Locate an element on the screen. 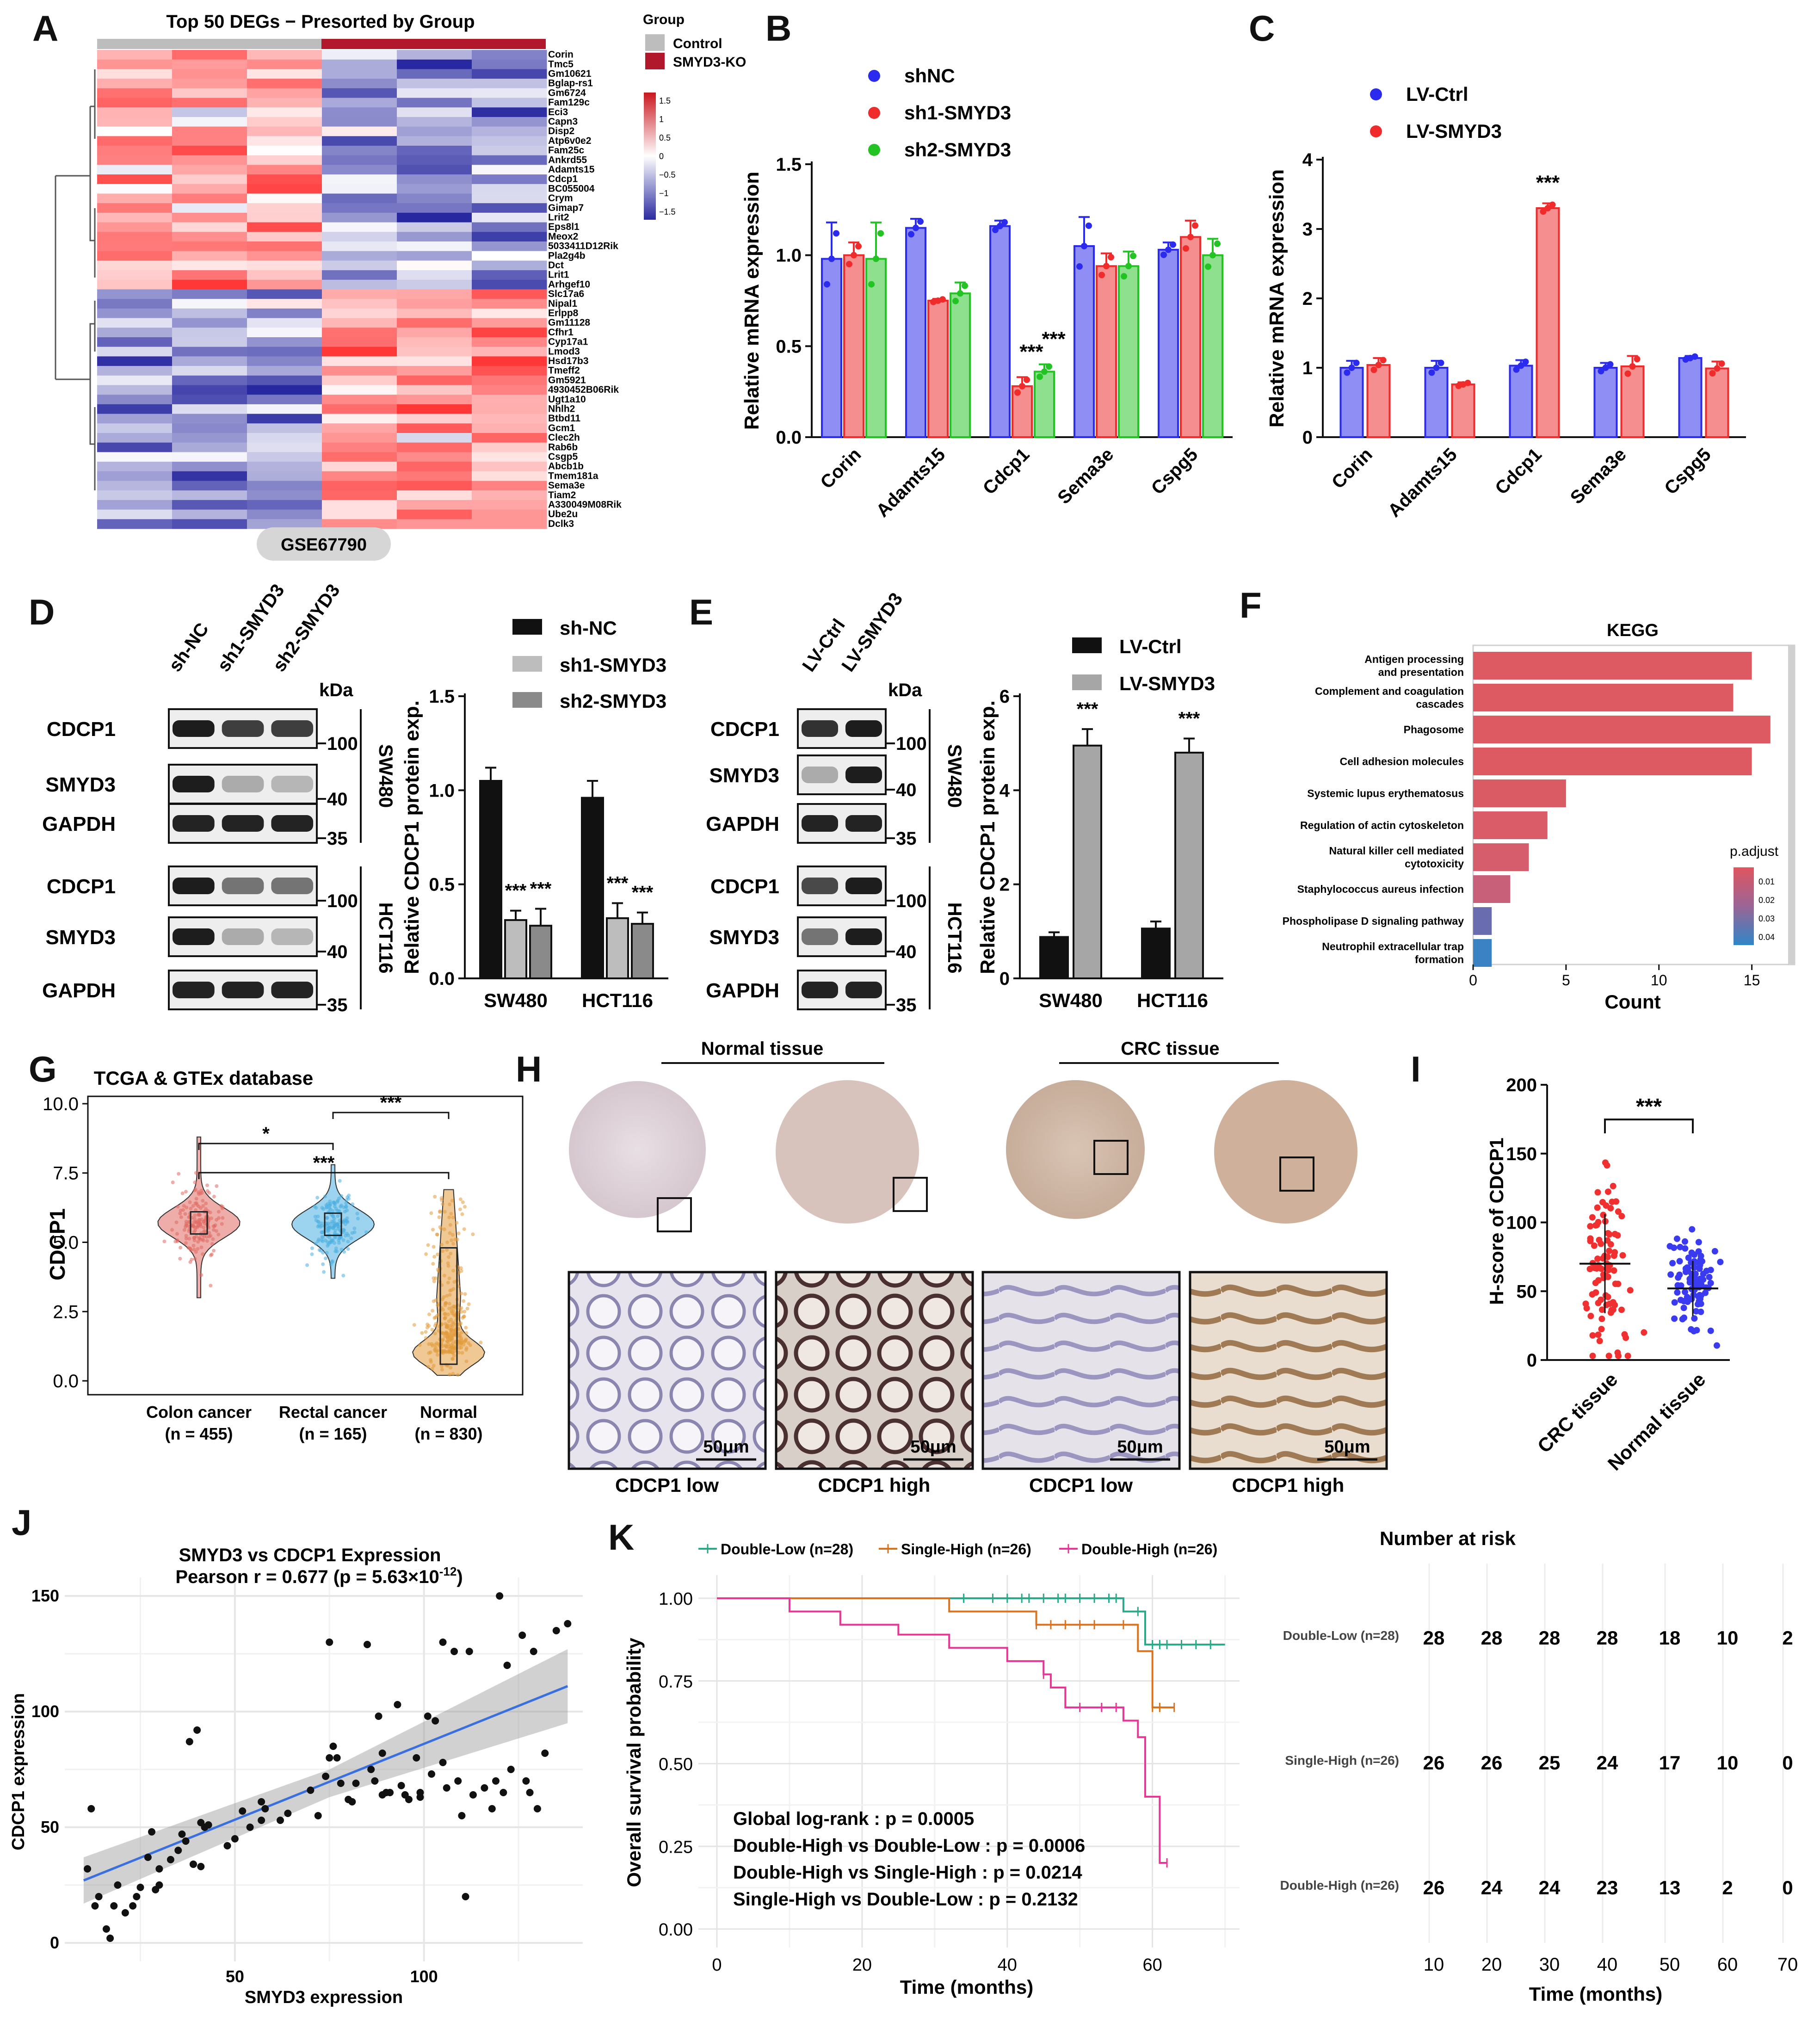  color-scale-tick: 1.5 is located at coordinates (665, 100).